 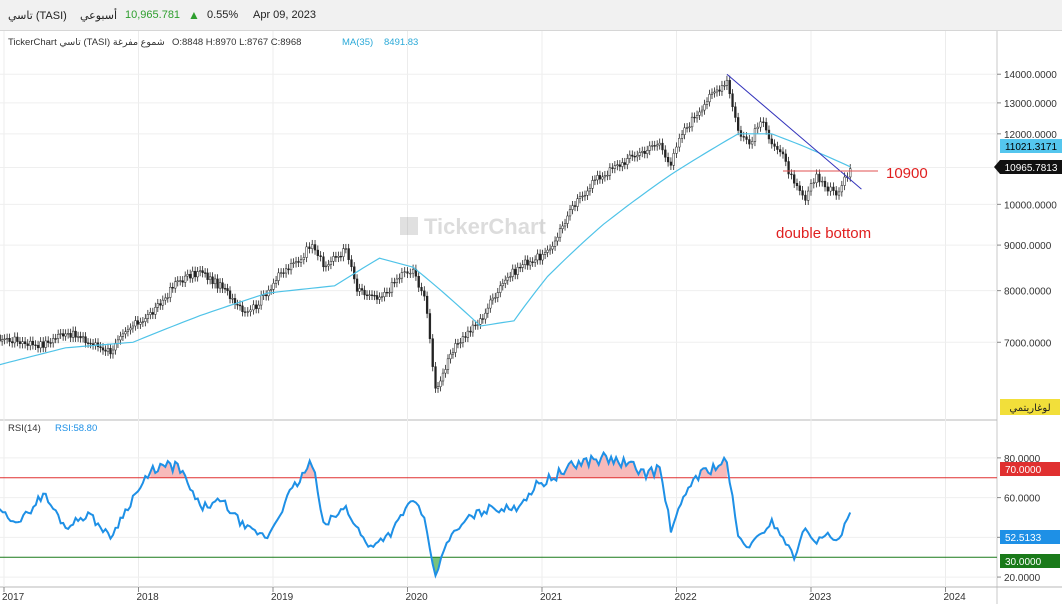 What do you see at coordinates (485, 226) in the screenshot?
I see `watermark-text: TickerChart` at bounding box center [485, 226].